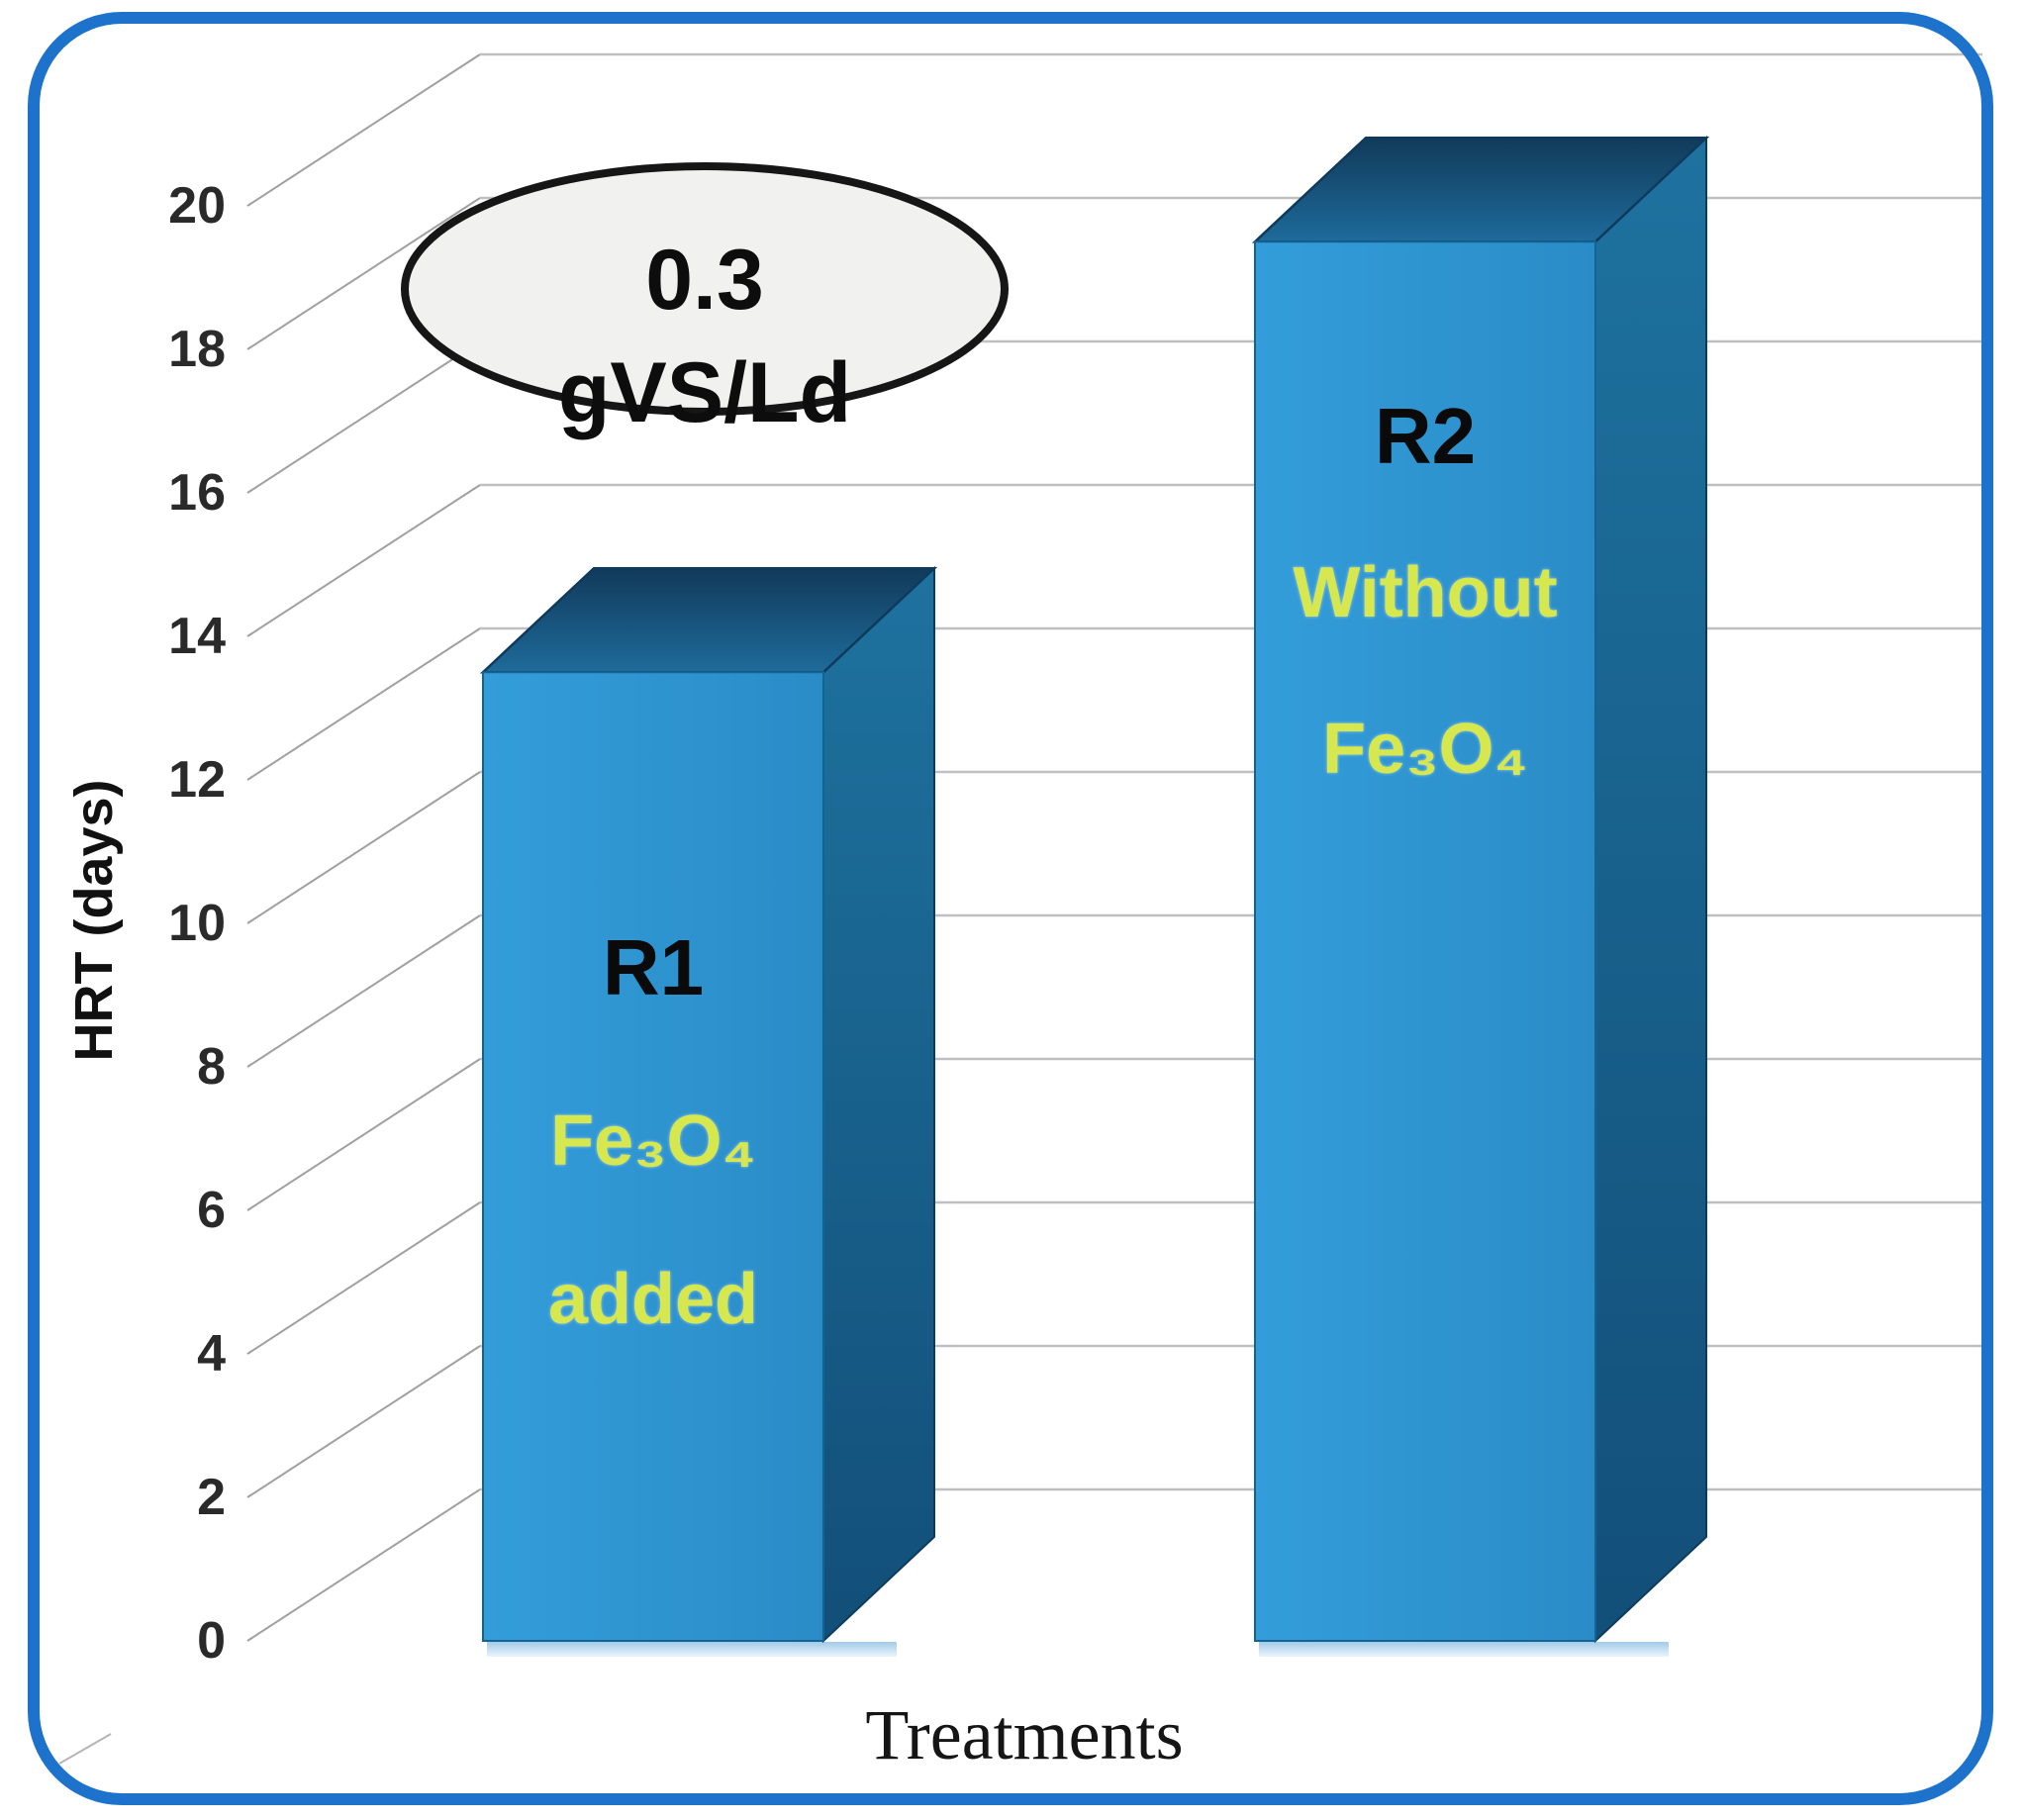  I want to click on bar-r2-sublabel-1: Without, so click(1425, 592).